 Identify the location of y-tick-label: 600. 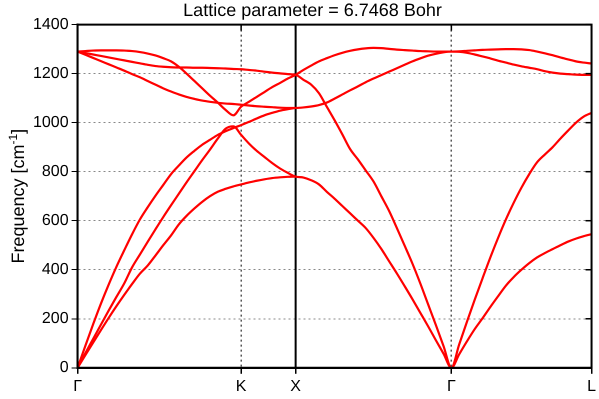
(55, 221).